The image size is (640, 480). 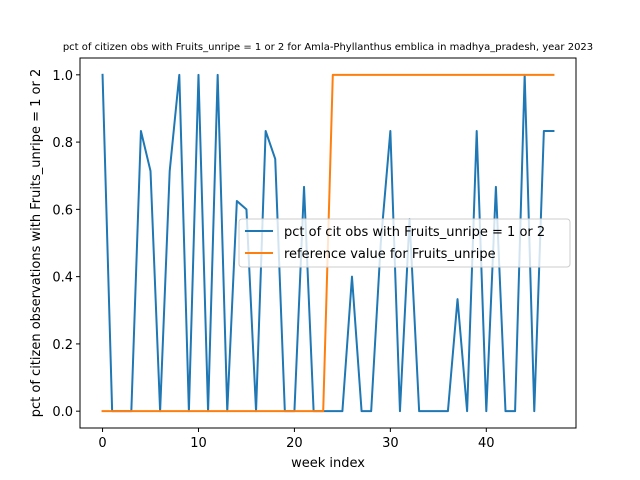 I want to click on legend-label-reference: reference value for Fruits_unripe, so click(x=390, y=254).